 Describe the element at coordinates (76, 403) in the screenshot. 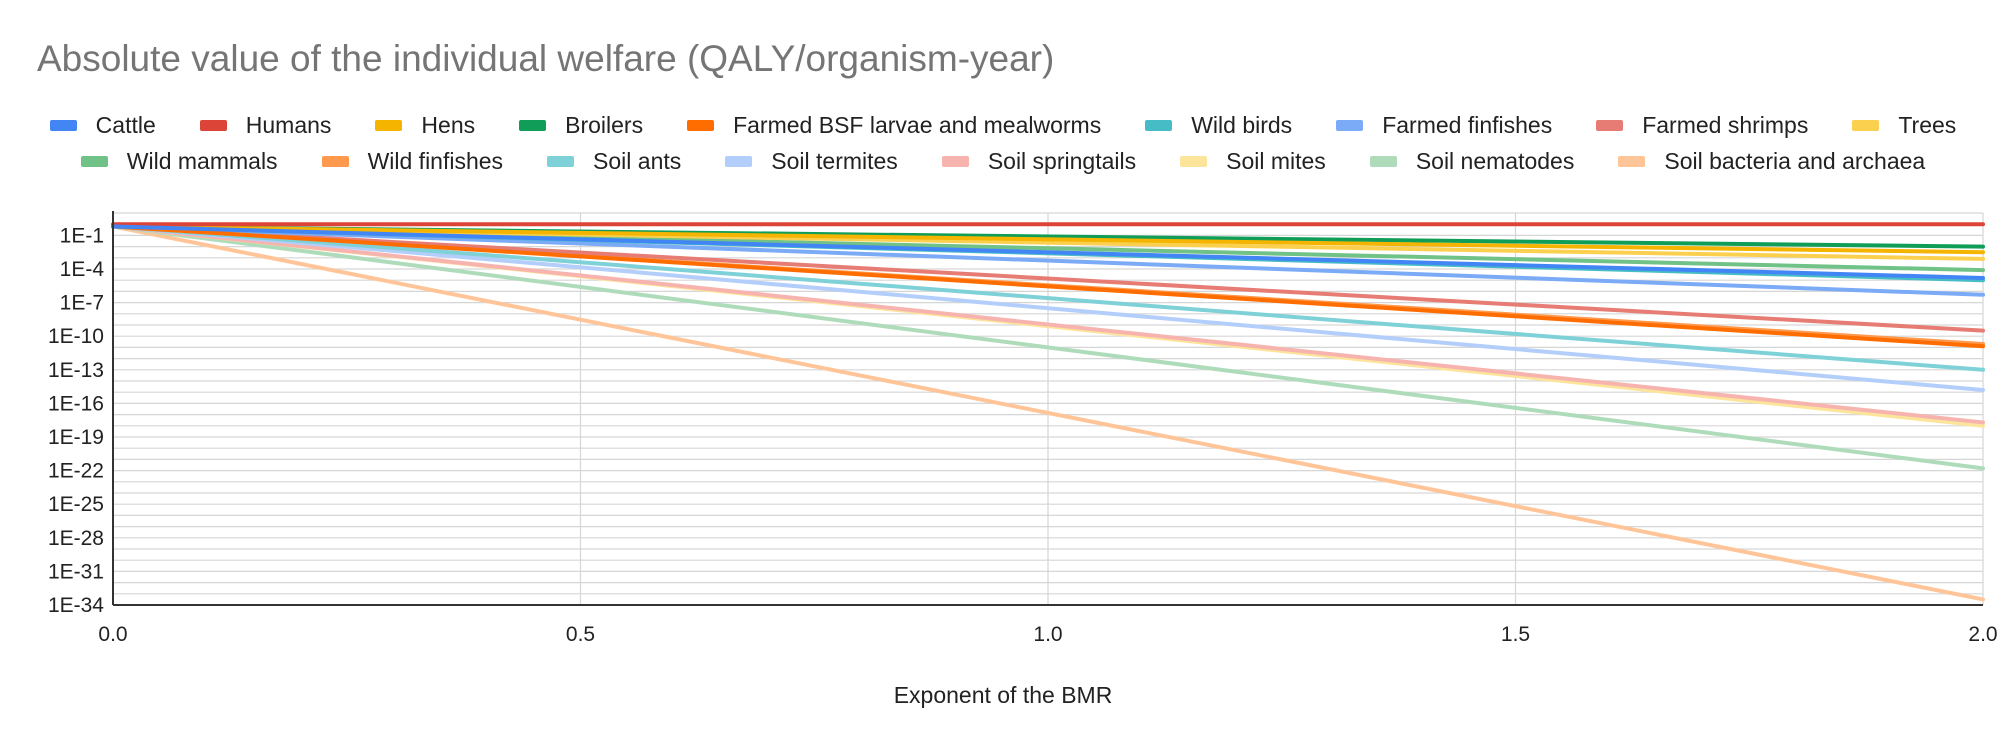

I see `y-tick-label: 1E-16` at that location.